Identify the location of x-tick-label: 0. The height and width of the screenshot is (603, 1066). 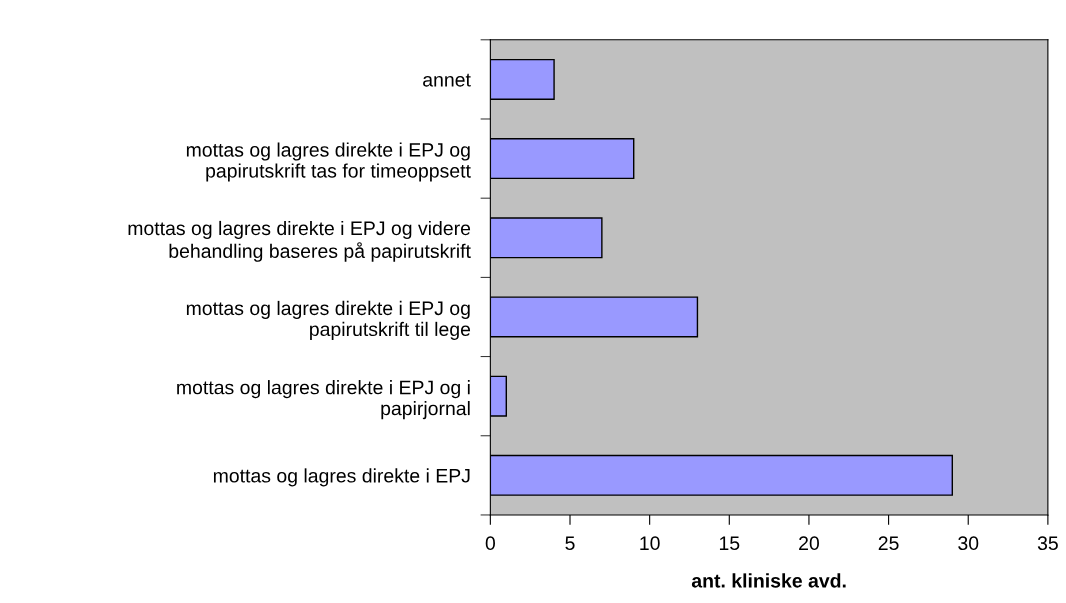
(490, 543).